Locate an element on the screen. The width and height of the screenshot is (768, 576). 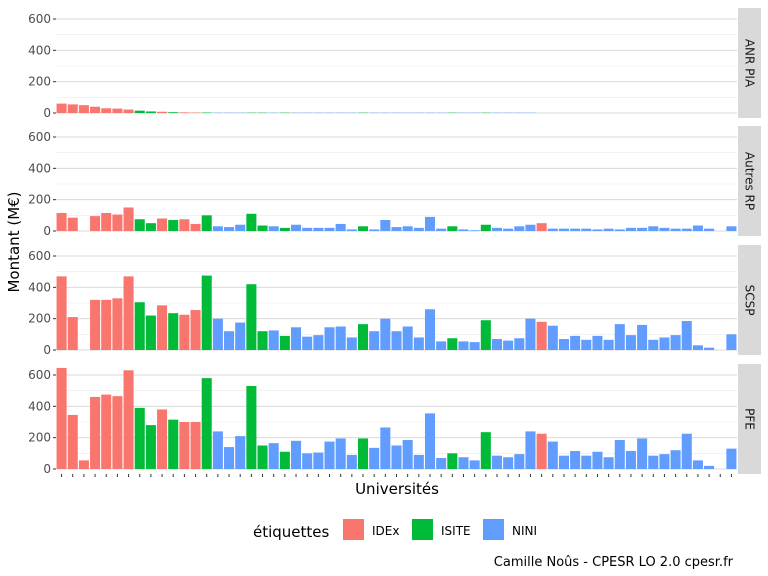
facet-strip-label: Autres RP is located at coordinates (750, 181).